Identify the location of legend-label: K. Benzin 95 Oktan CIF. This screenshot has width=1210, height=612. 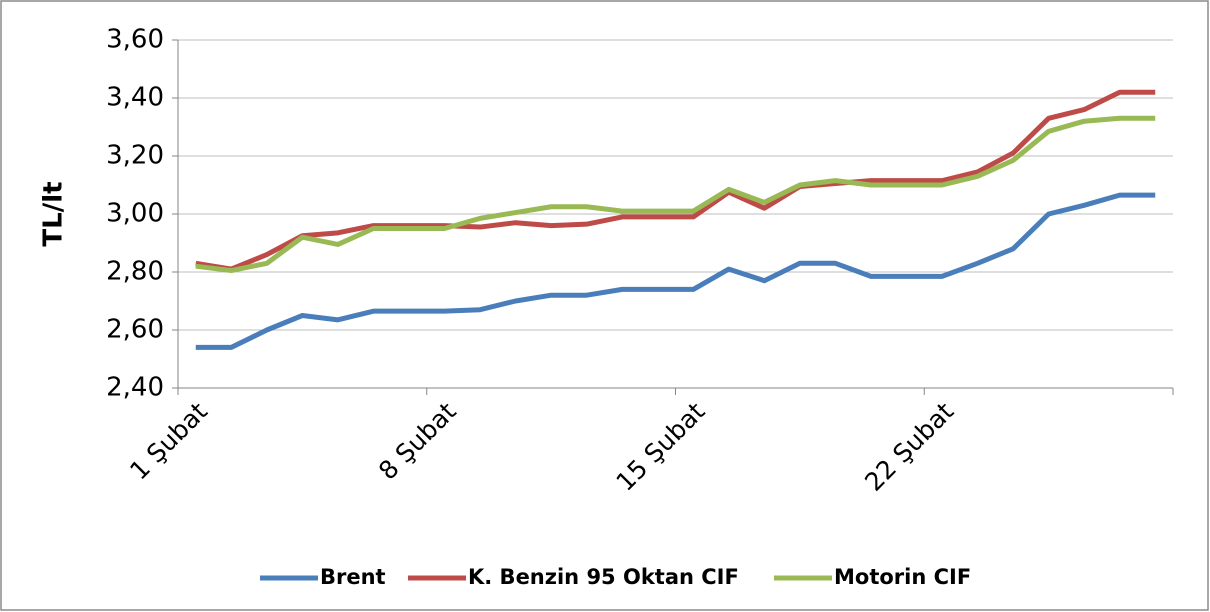
(603, 577).